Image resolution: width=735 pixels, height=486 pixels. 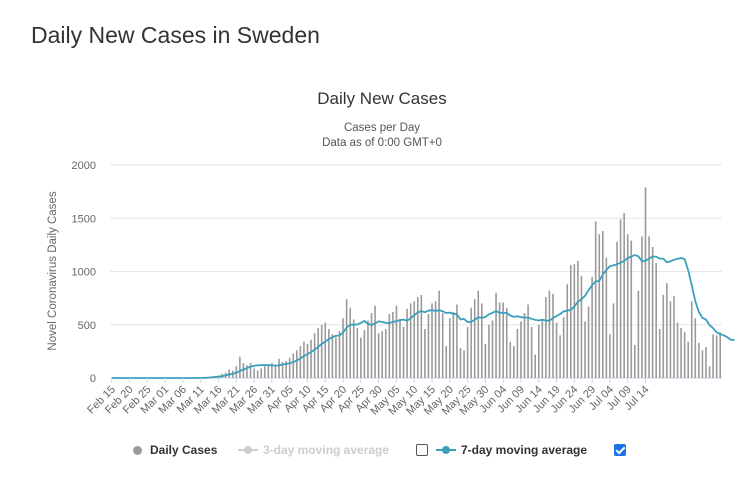 I want to click on ma3-checkbox, so click(x=422, y=450).